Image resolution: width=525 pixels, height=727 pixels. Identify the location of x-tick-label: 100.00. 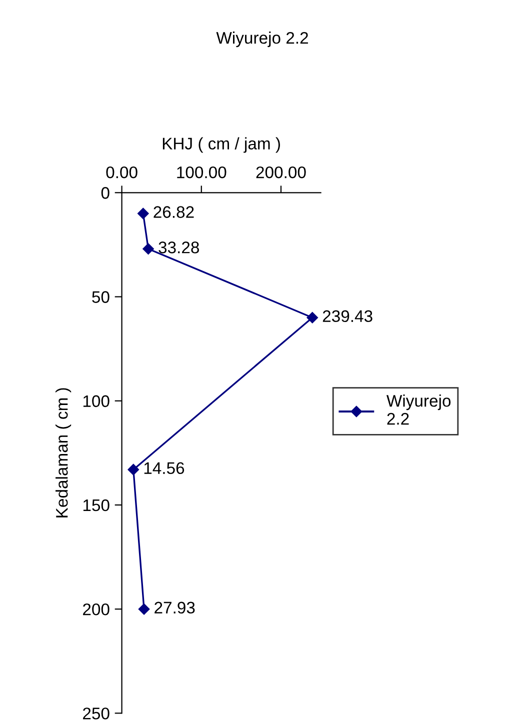
(201, 172).